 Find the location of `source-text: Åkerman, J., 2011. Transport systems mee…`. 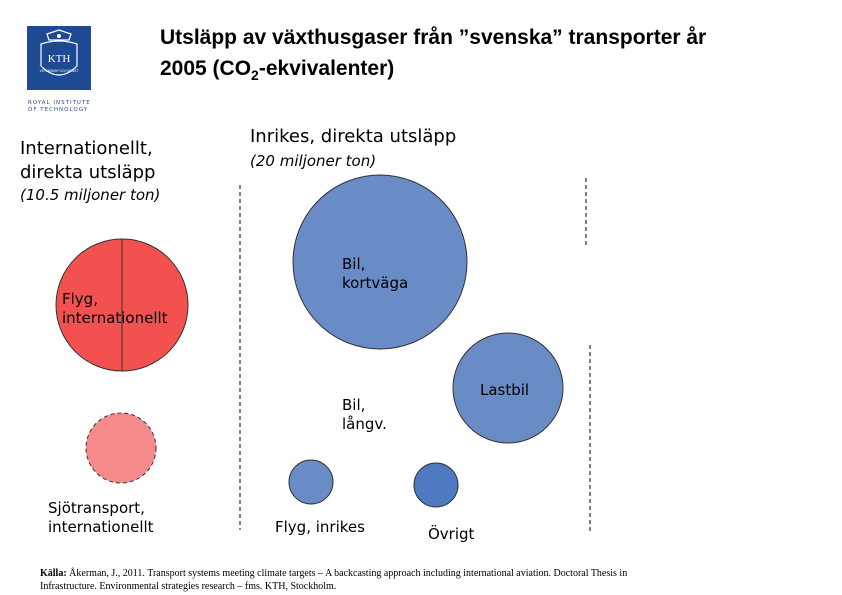

source-text: Åkerman, J., 2011. Transport systems mee… is located at coordinates (334, 580).